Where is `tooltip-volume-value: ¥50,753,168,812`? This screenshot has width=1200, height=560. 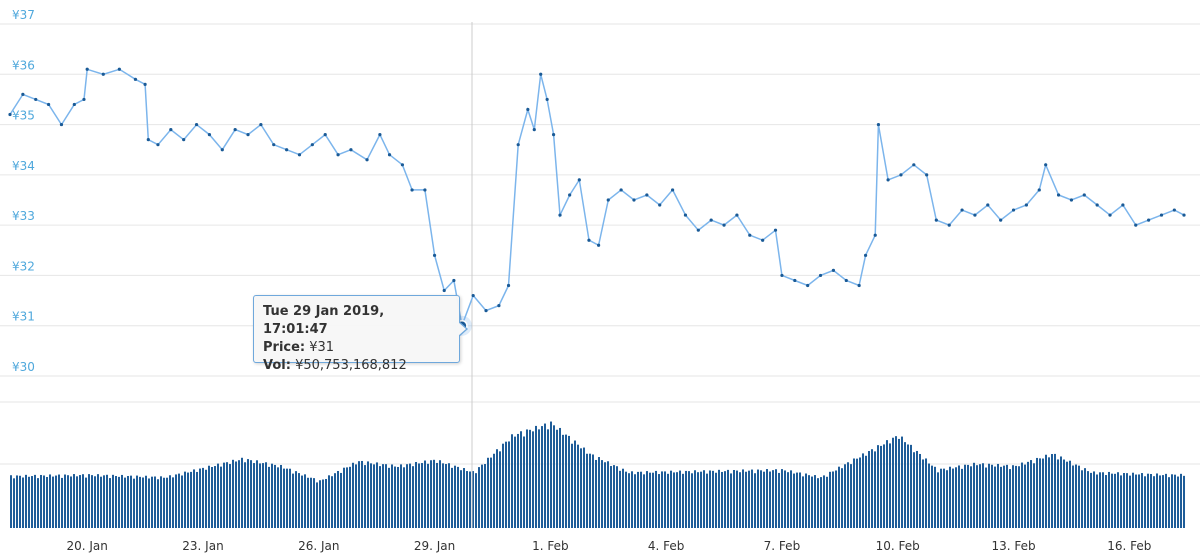
tooltip-volume-value: ¥50,753,168,812 is located at coordinates (351, 365).